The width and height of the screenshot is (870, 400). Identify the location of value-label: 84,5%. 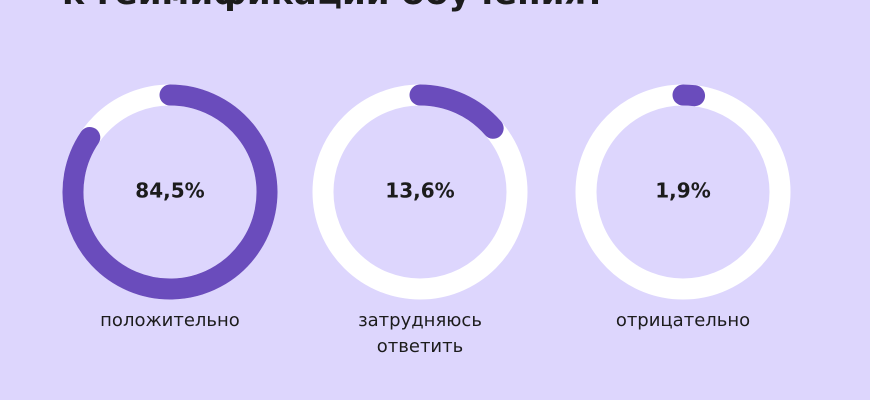
(169, 191).